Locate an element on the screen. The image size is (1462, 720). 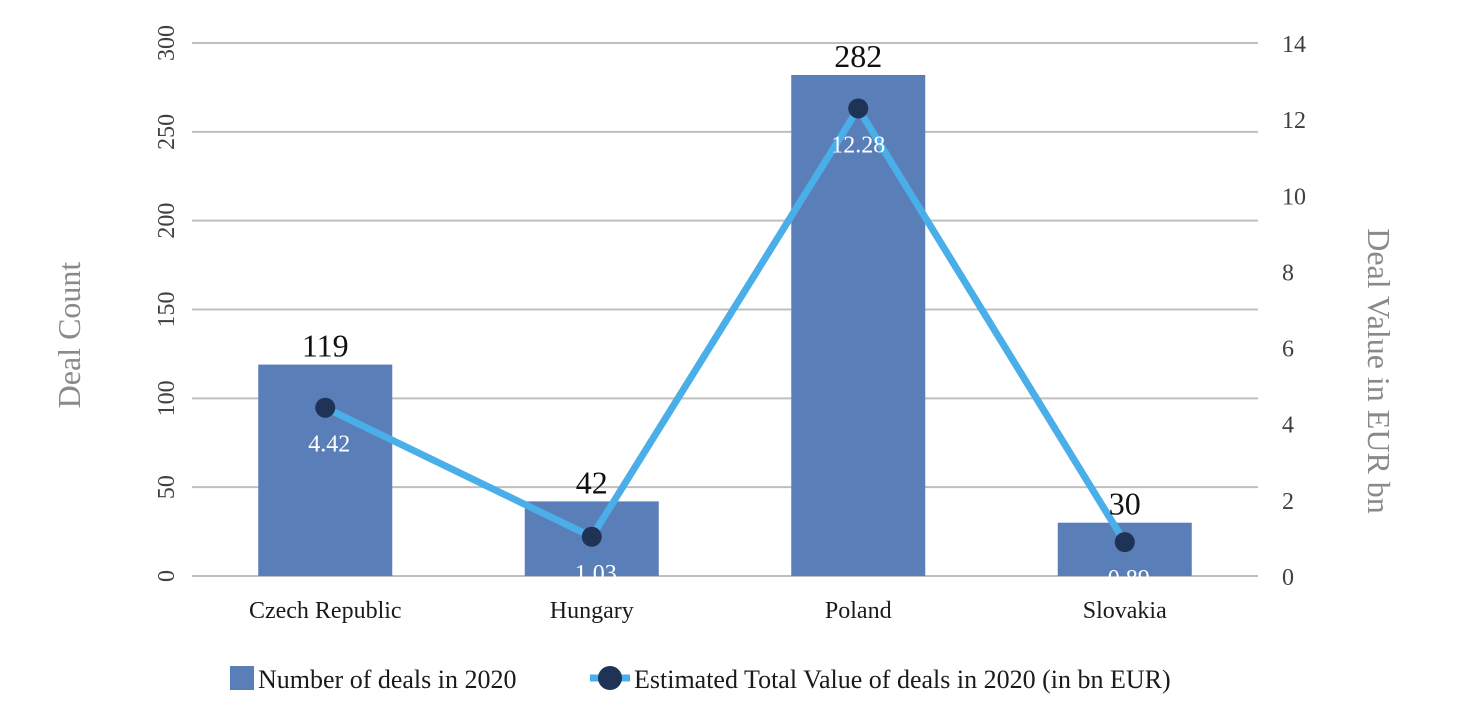
y-axis-title-left: Deal Count is located at coordinates (69, 335).